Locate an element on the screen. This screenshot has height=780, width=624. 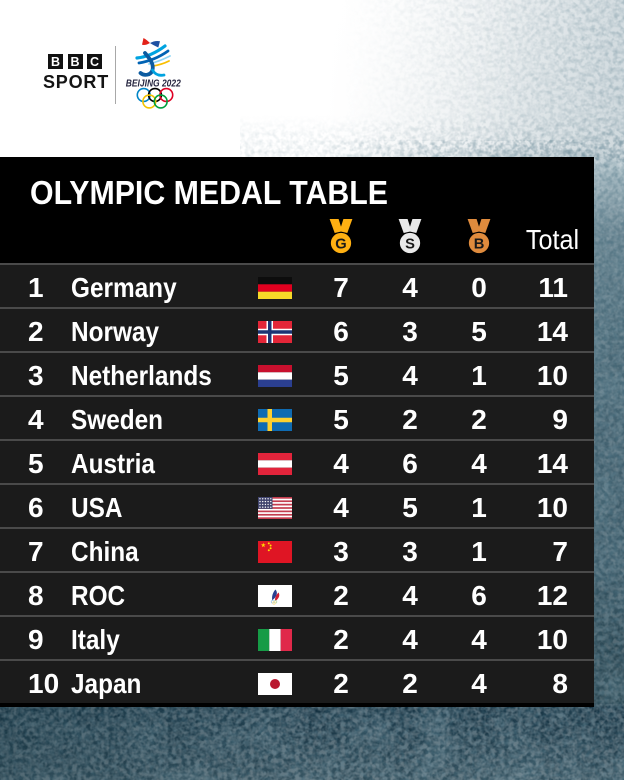
svg-text: S is located at coordinates (410, 244).